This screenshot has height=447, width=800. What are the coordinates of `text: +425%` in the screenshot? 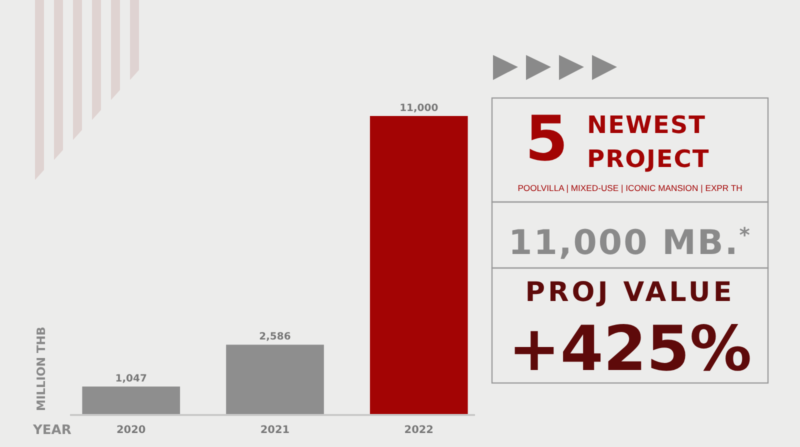 It's located at (630, 348).